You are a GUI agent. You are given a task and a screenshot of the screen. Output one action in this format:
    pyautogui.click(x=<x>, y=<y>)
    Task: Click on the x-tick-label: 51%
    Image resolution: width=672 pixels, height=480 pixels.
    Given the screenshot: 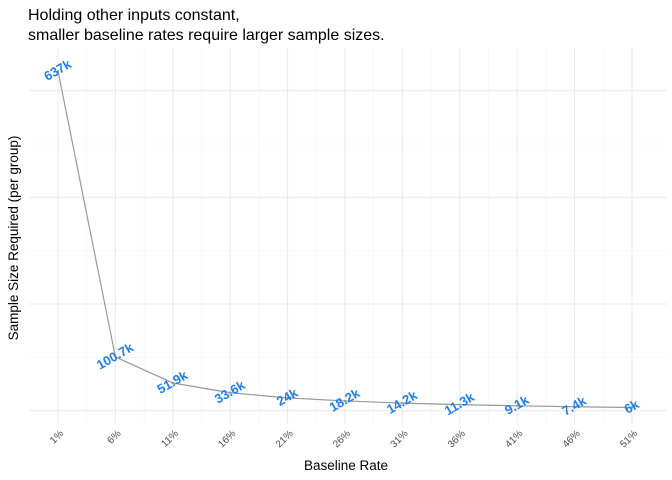 What is the action you would take?
    pyautogui.click(x=629, y=439)
    